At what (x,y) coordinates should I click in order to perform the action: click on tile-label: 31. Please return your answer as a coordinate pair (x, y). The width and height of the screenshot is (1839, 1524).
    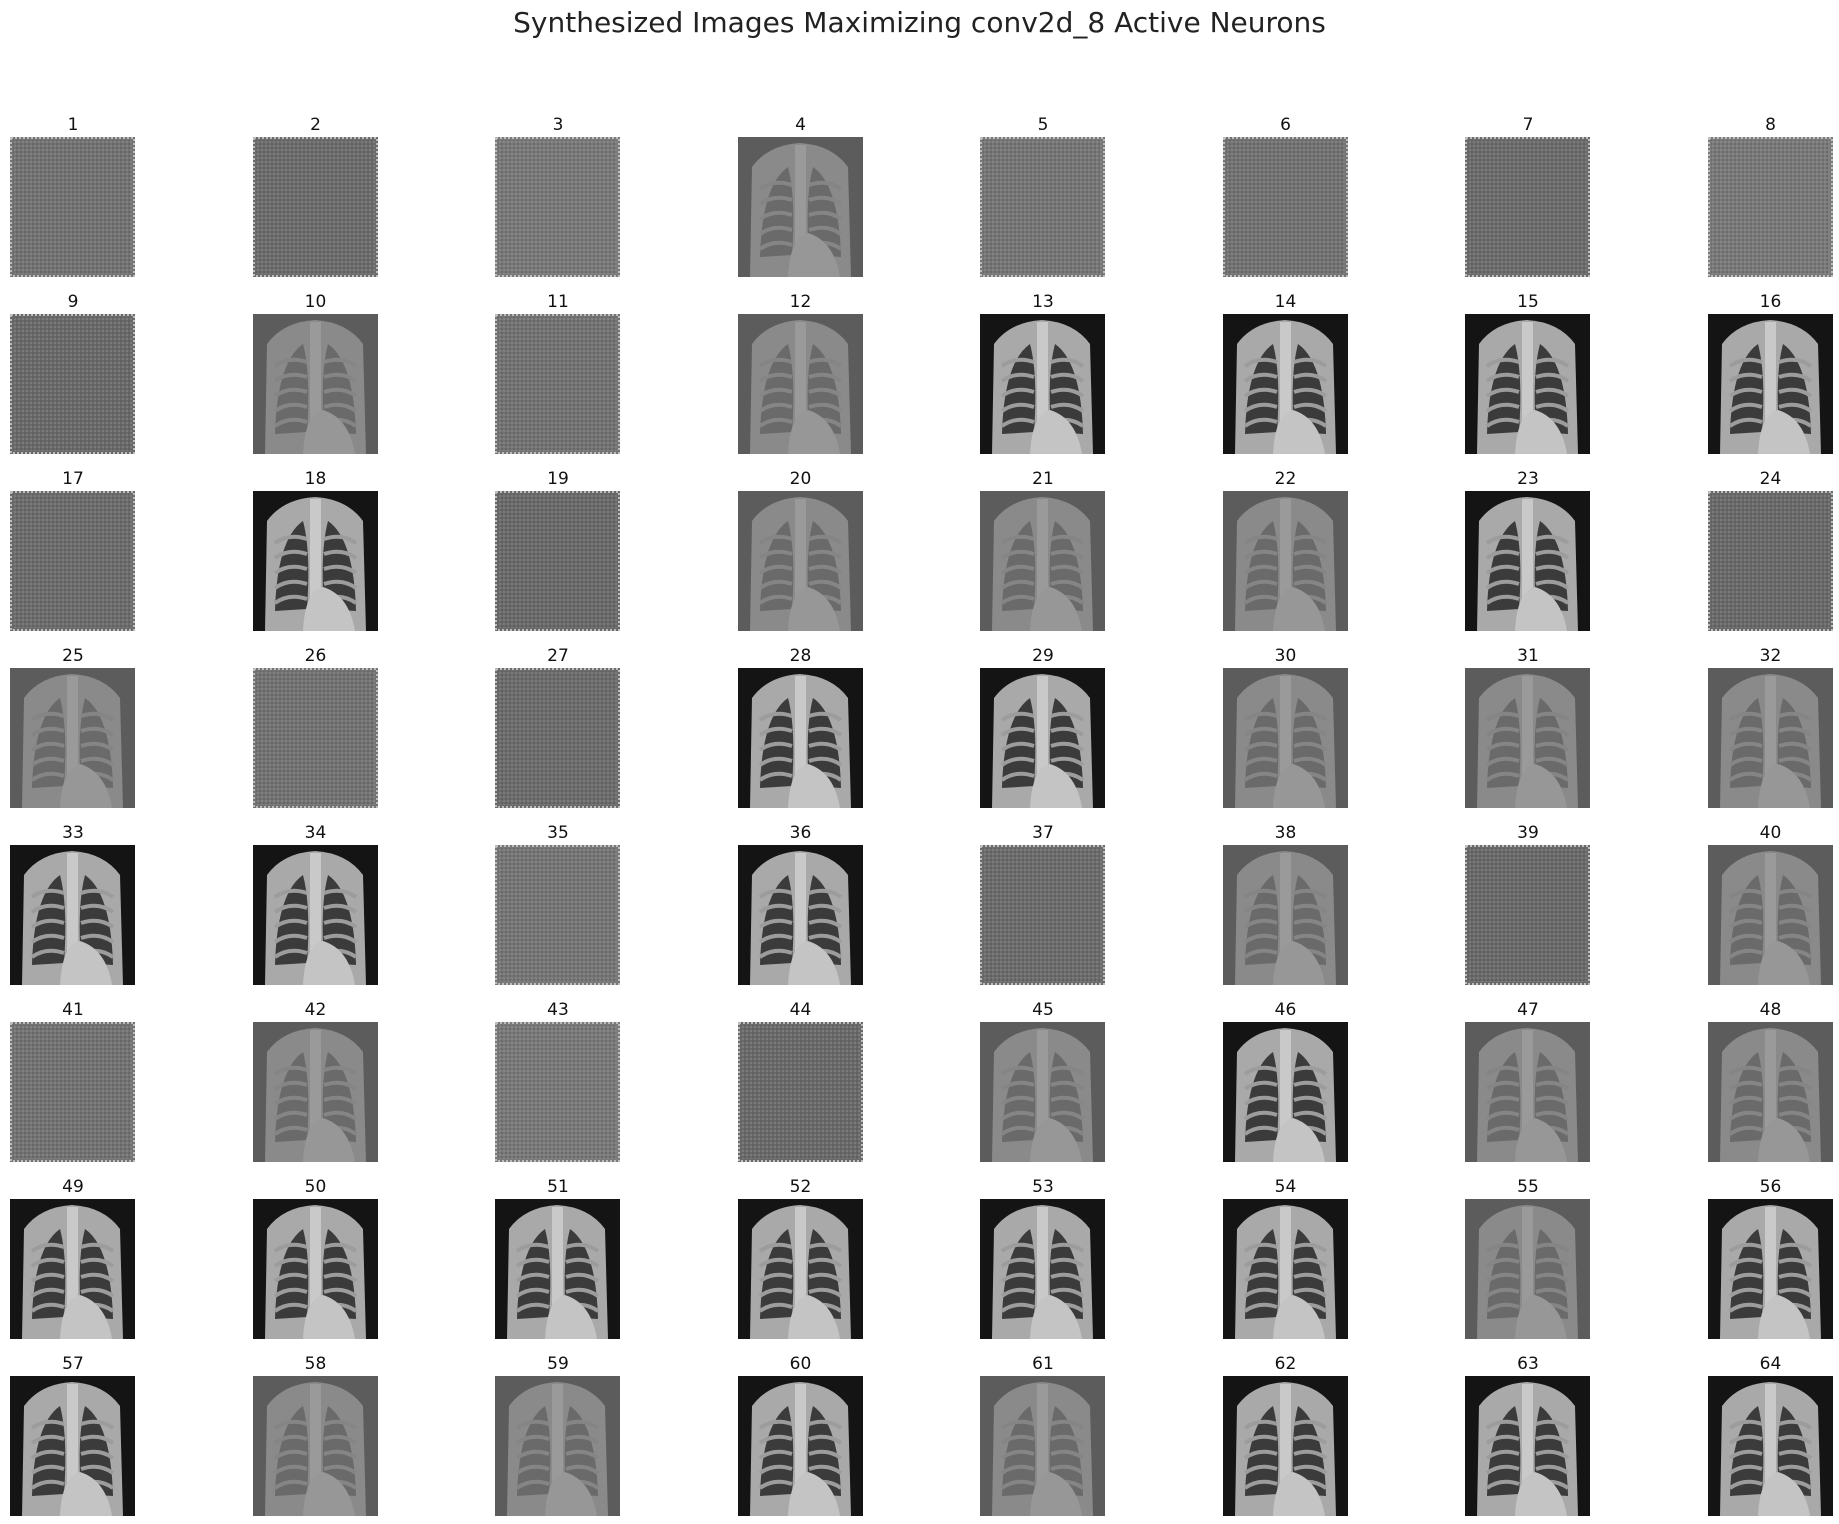
    Looking at the image, I should click on (1528, 656).